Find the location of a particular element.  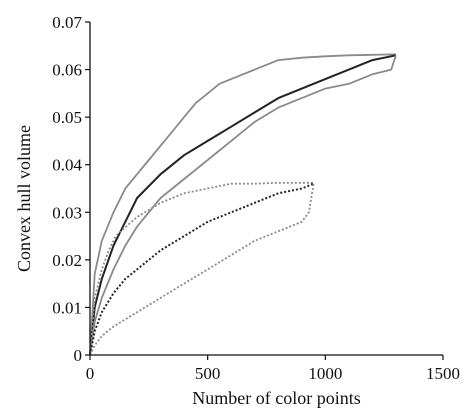

x-tick-label: 500 is located at coordinates (208, 373).